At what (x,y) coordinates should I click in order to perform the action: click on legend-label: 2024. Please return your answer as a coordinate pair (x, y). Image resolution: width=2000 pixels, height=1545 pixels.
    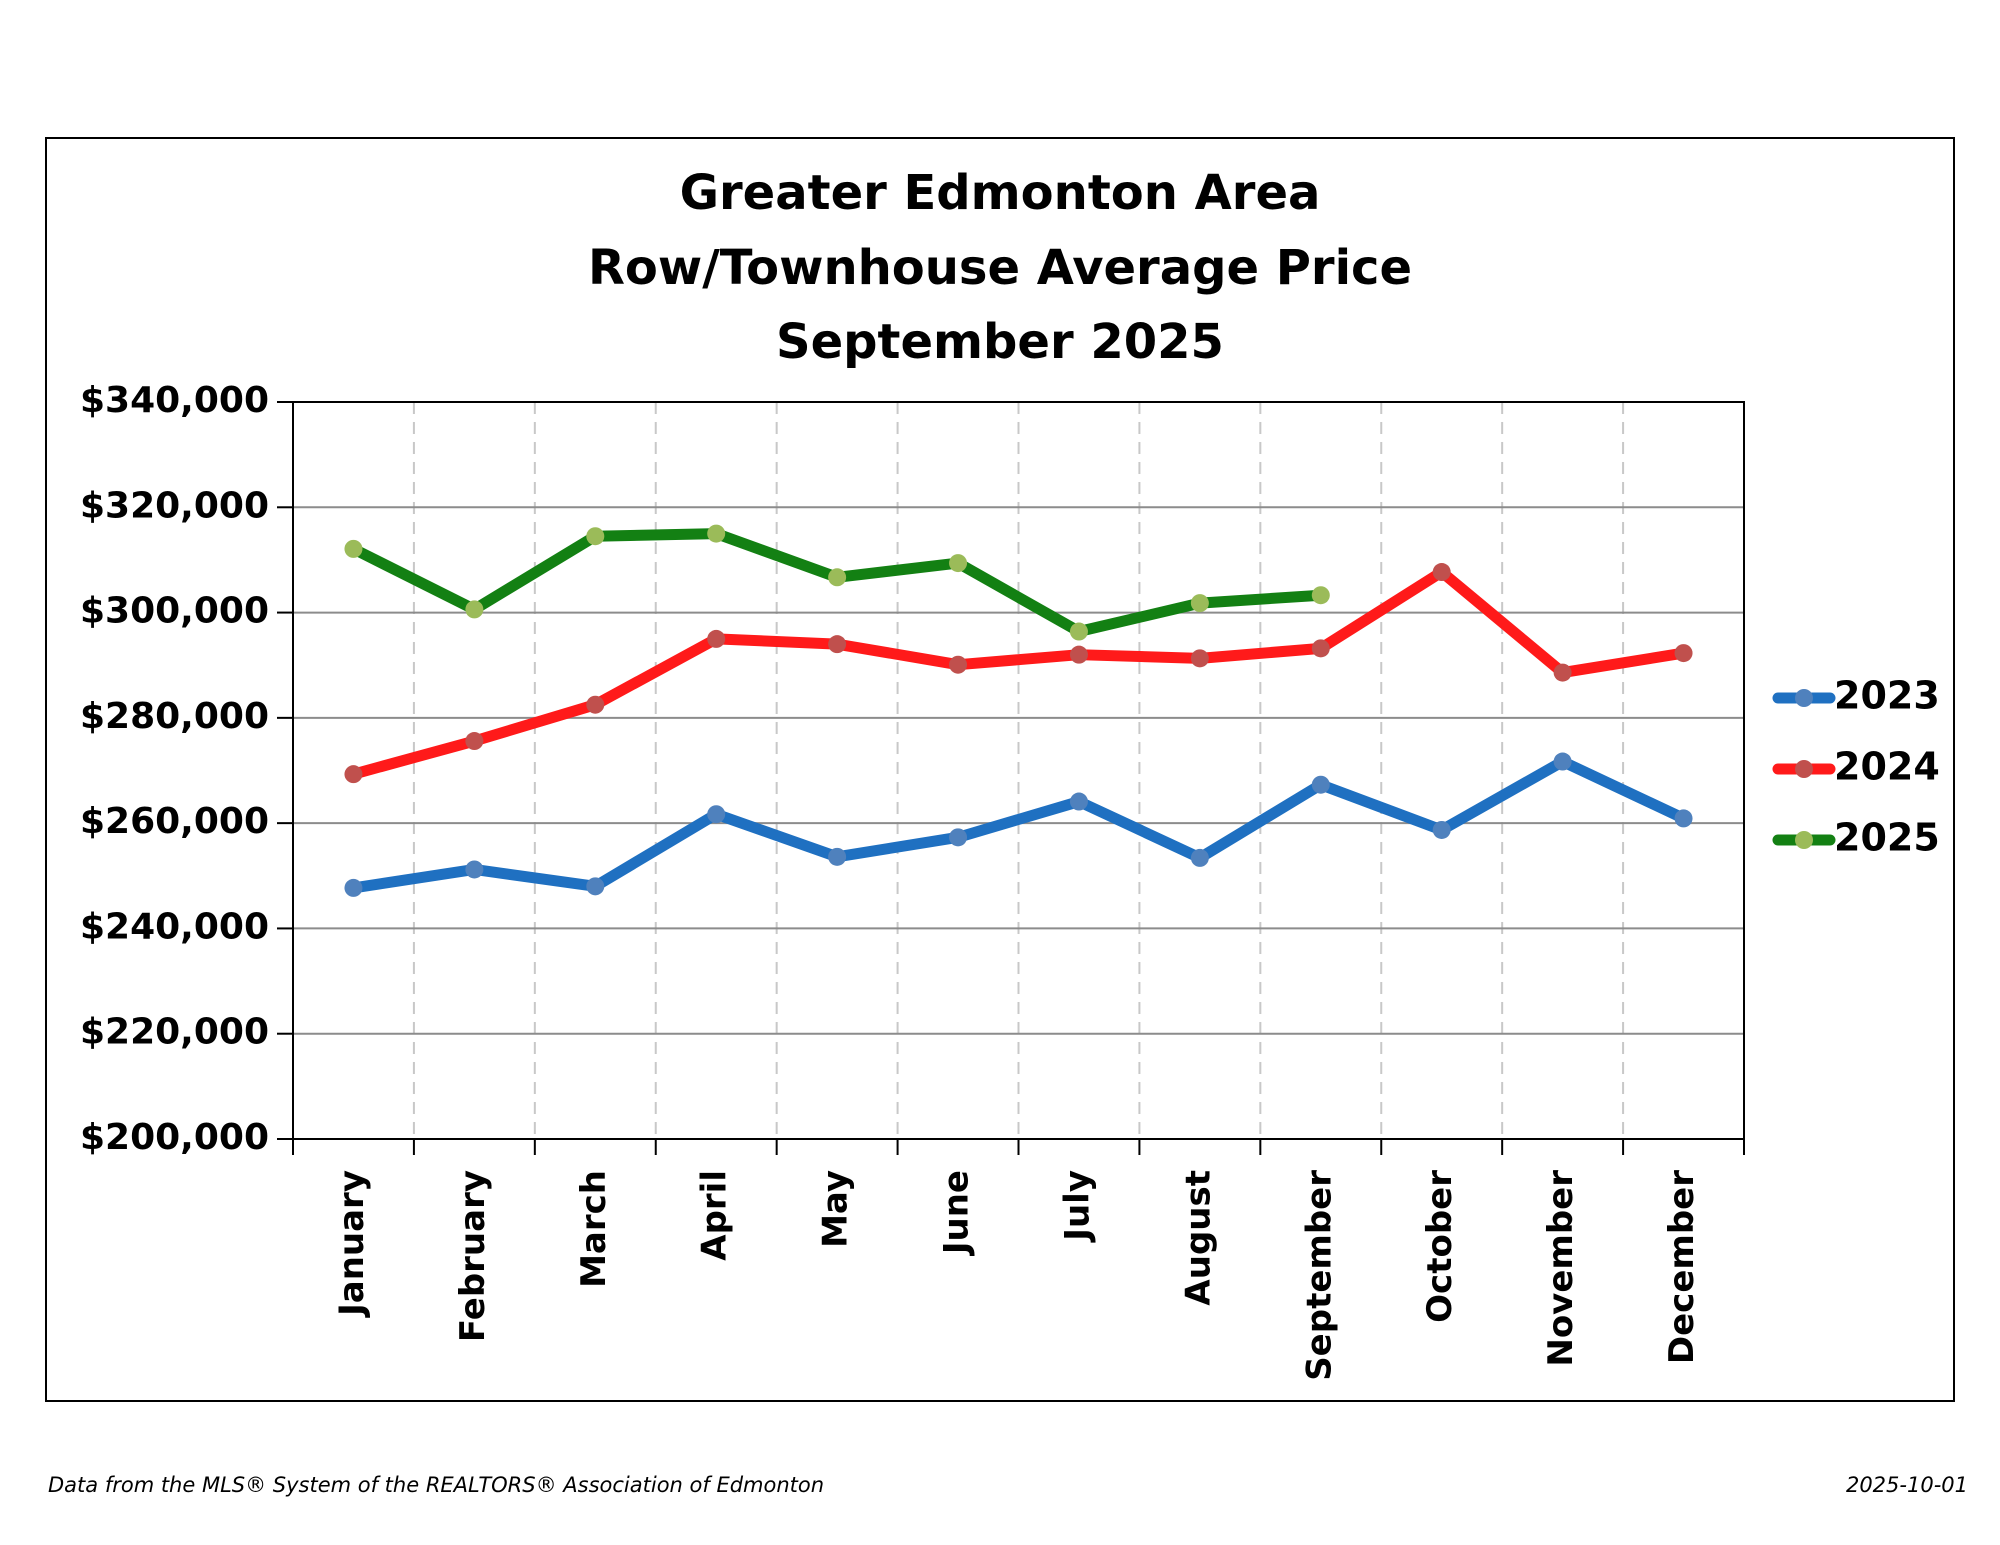
    Looking at the image, I should click on (1887, 767).